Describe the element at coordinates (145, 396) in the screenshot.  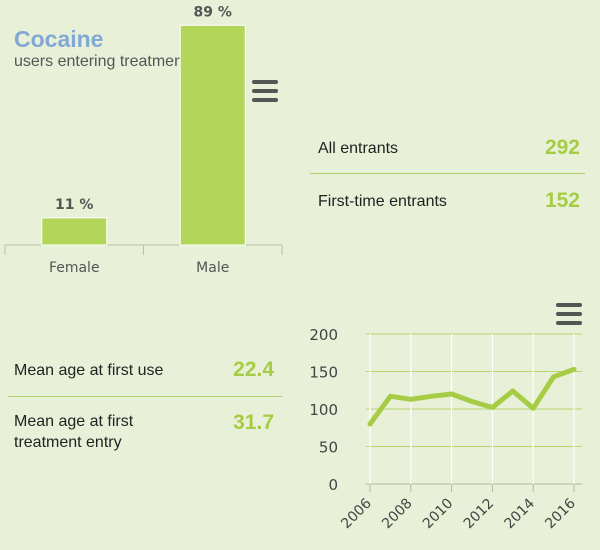
I see `age-stats-divider` at that location.